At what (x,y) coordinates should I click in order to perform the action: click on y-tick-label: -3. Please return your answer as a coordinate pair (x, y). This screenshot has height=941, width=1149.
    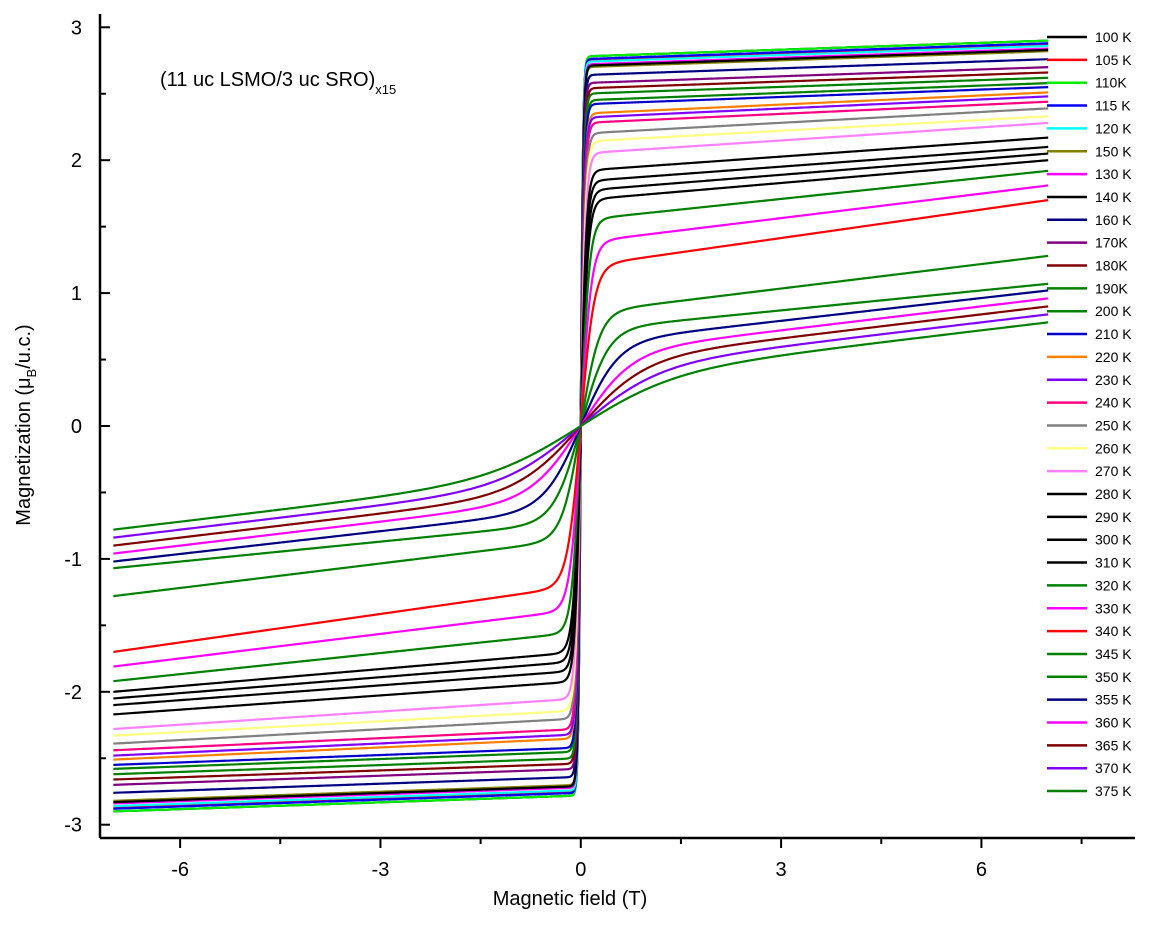
    Looking at the image, I should click on (73, 826).